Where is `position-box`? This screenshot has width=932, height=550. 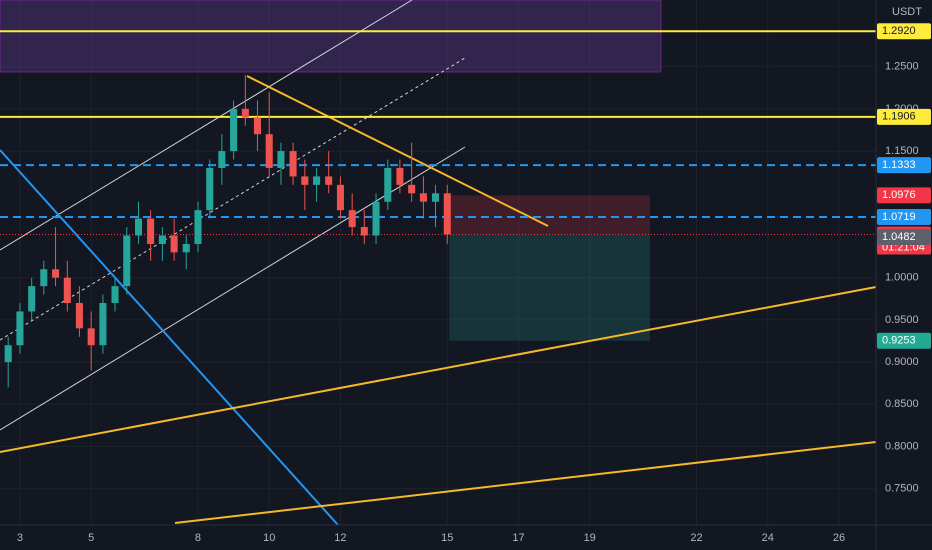
position-box is located at coordinates (549, 268).